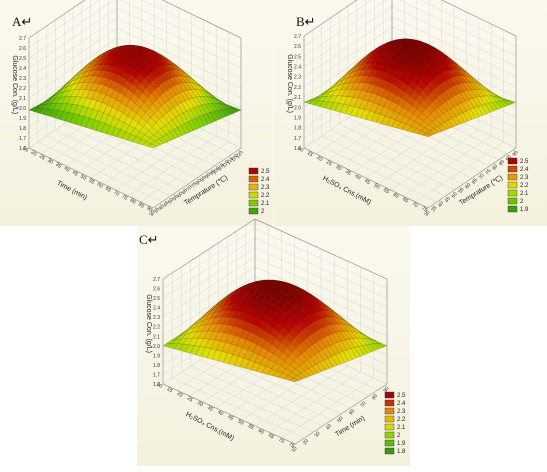 The height and width of the screenshot is (472, 547). What do you see at coordinates (22, 21) in the screenshot?
I see `panel-label: A↵` at bounding box center [22, 21].